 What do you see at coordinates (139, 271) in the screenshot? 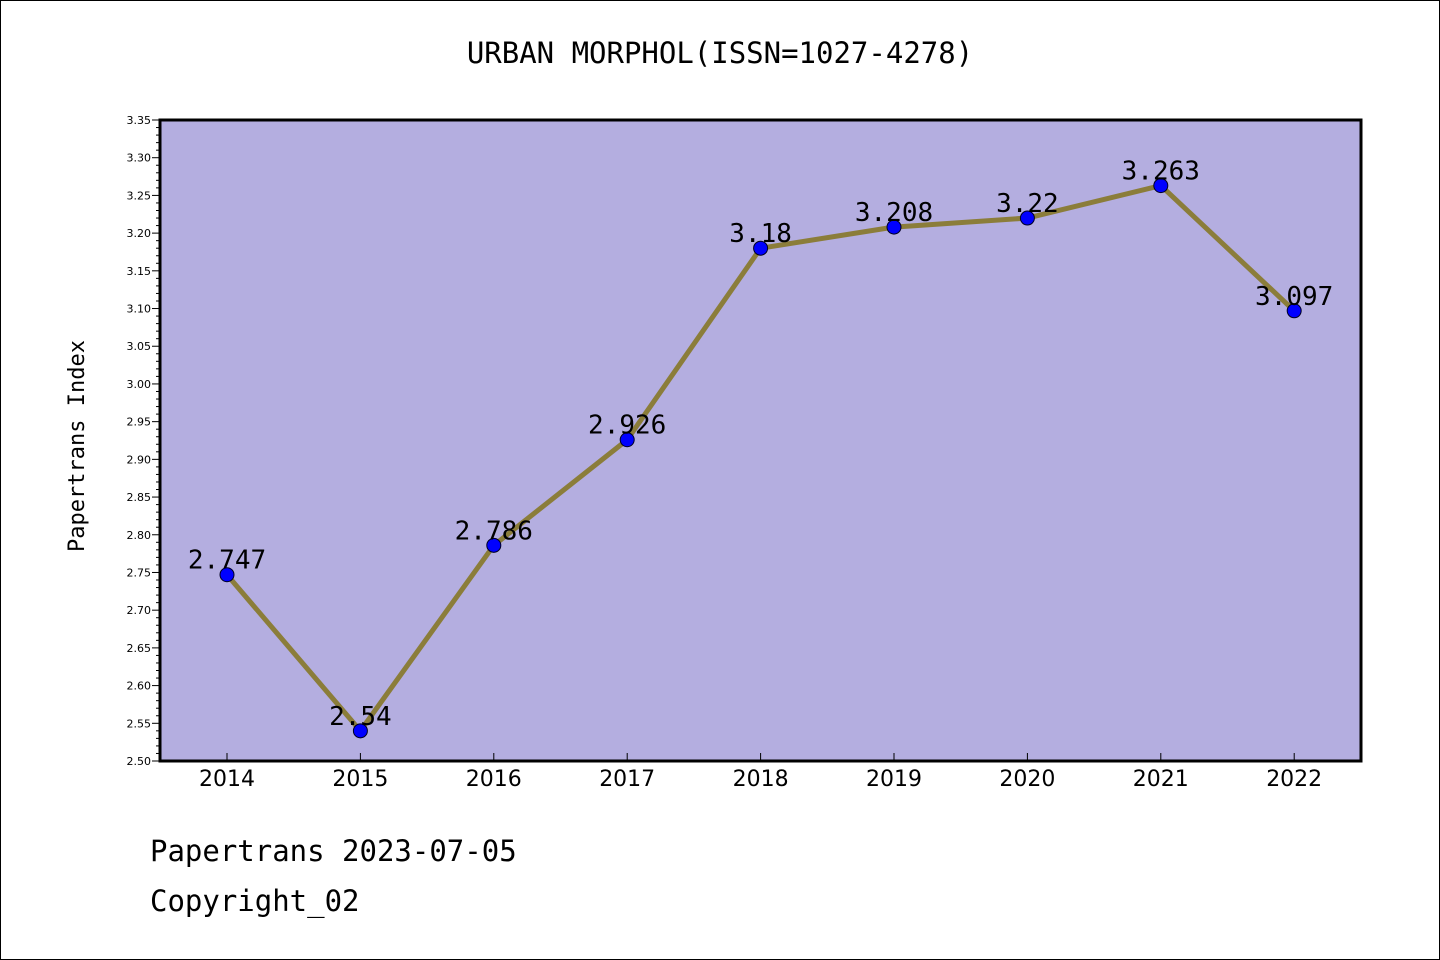
I see `y-tick-label: 3.15` at bounding box center [139, 271].